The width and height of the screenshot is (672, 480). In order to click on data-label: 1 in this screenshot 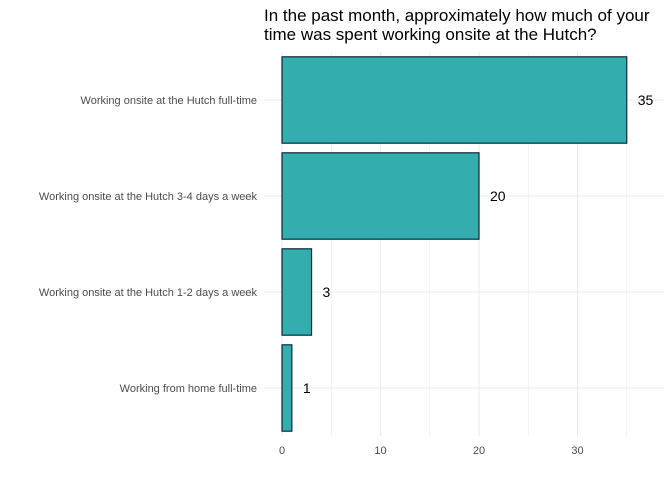, I will do `click(307, 388)`.